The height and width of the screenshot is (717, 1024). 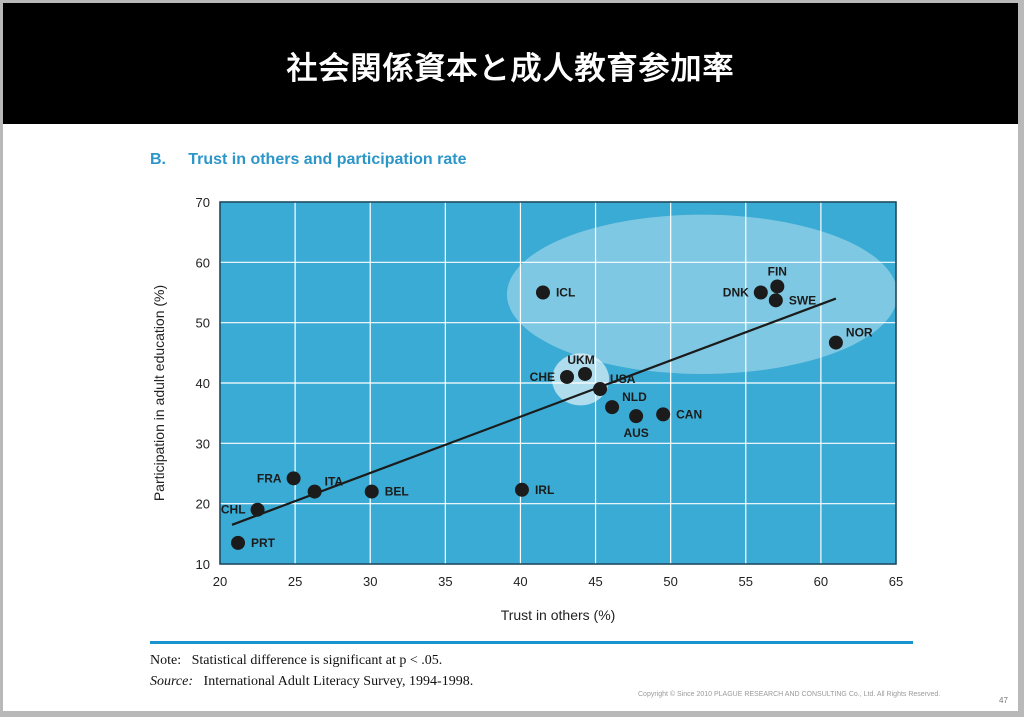 What do you see at coordinates (233, 510) in the screenshot?
I see `point-label: CHL` at bounding box center [233, 510].